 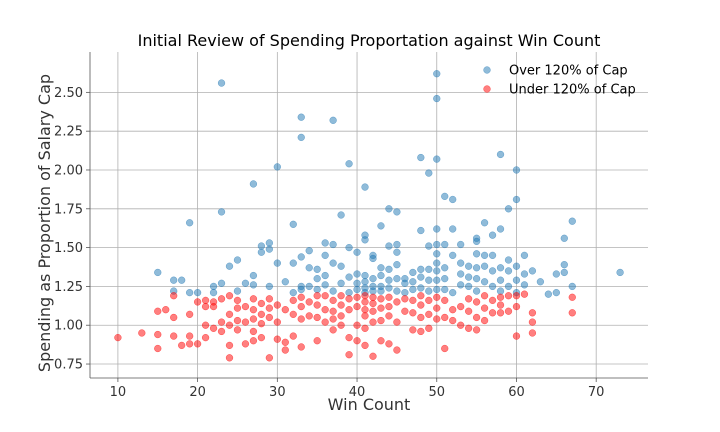 I want to click on legend-marker, so click(x=487, y=89).